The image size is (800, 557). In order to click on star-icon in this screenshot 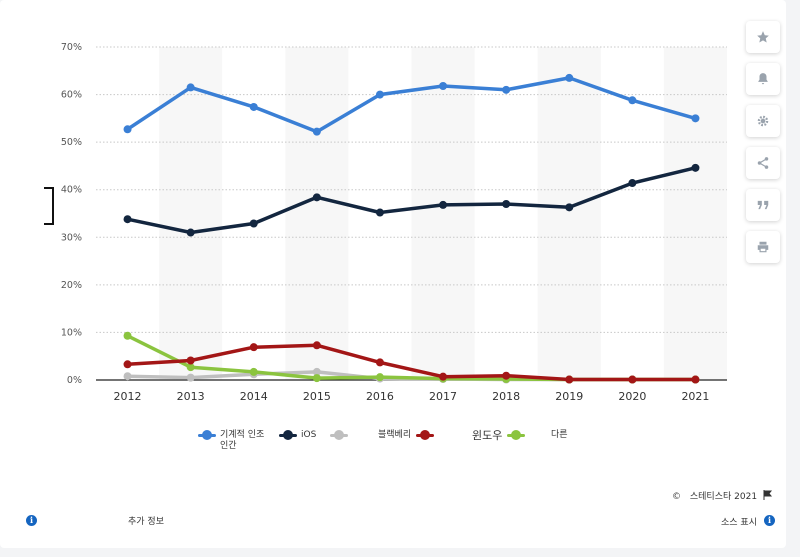, I will do `click(763, 37)`.